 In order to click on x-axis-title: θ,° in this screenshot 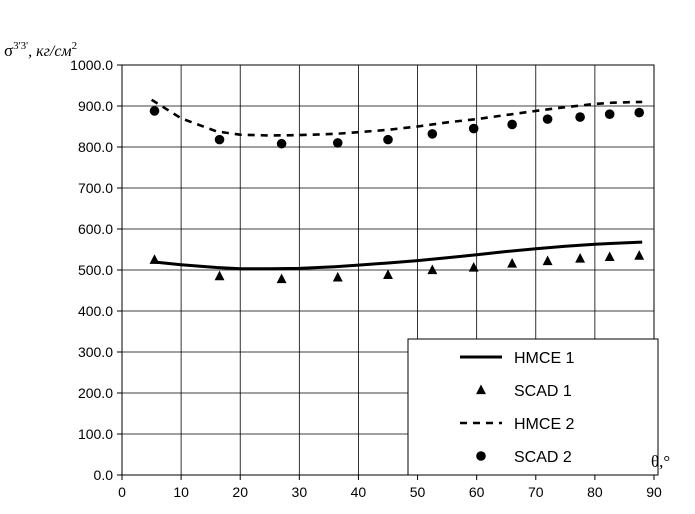, I will do `click(660, 461)`.